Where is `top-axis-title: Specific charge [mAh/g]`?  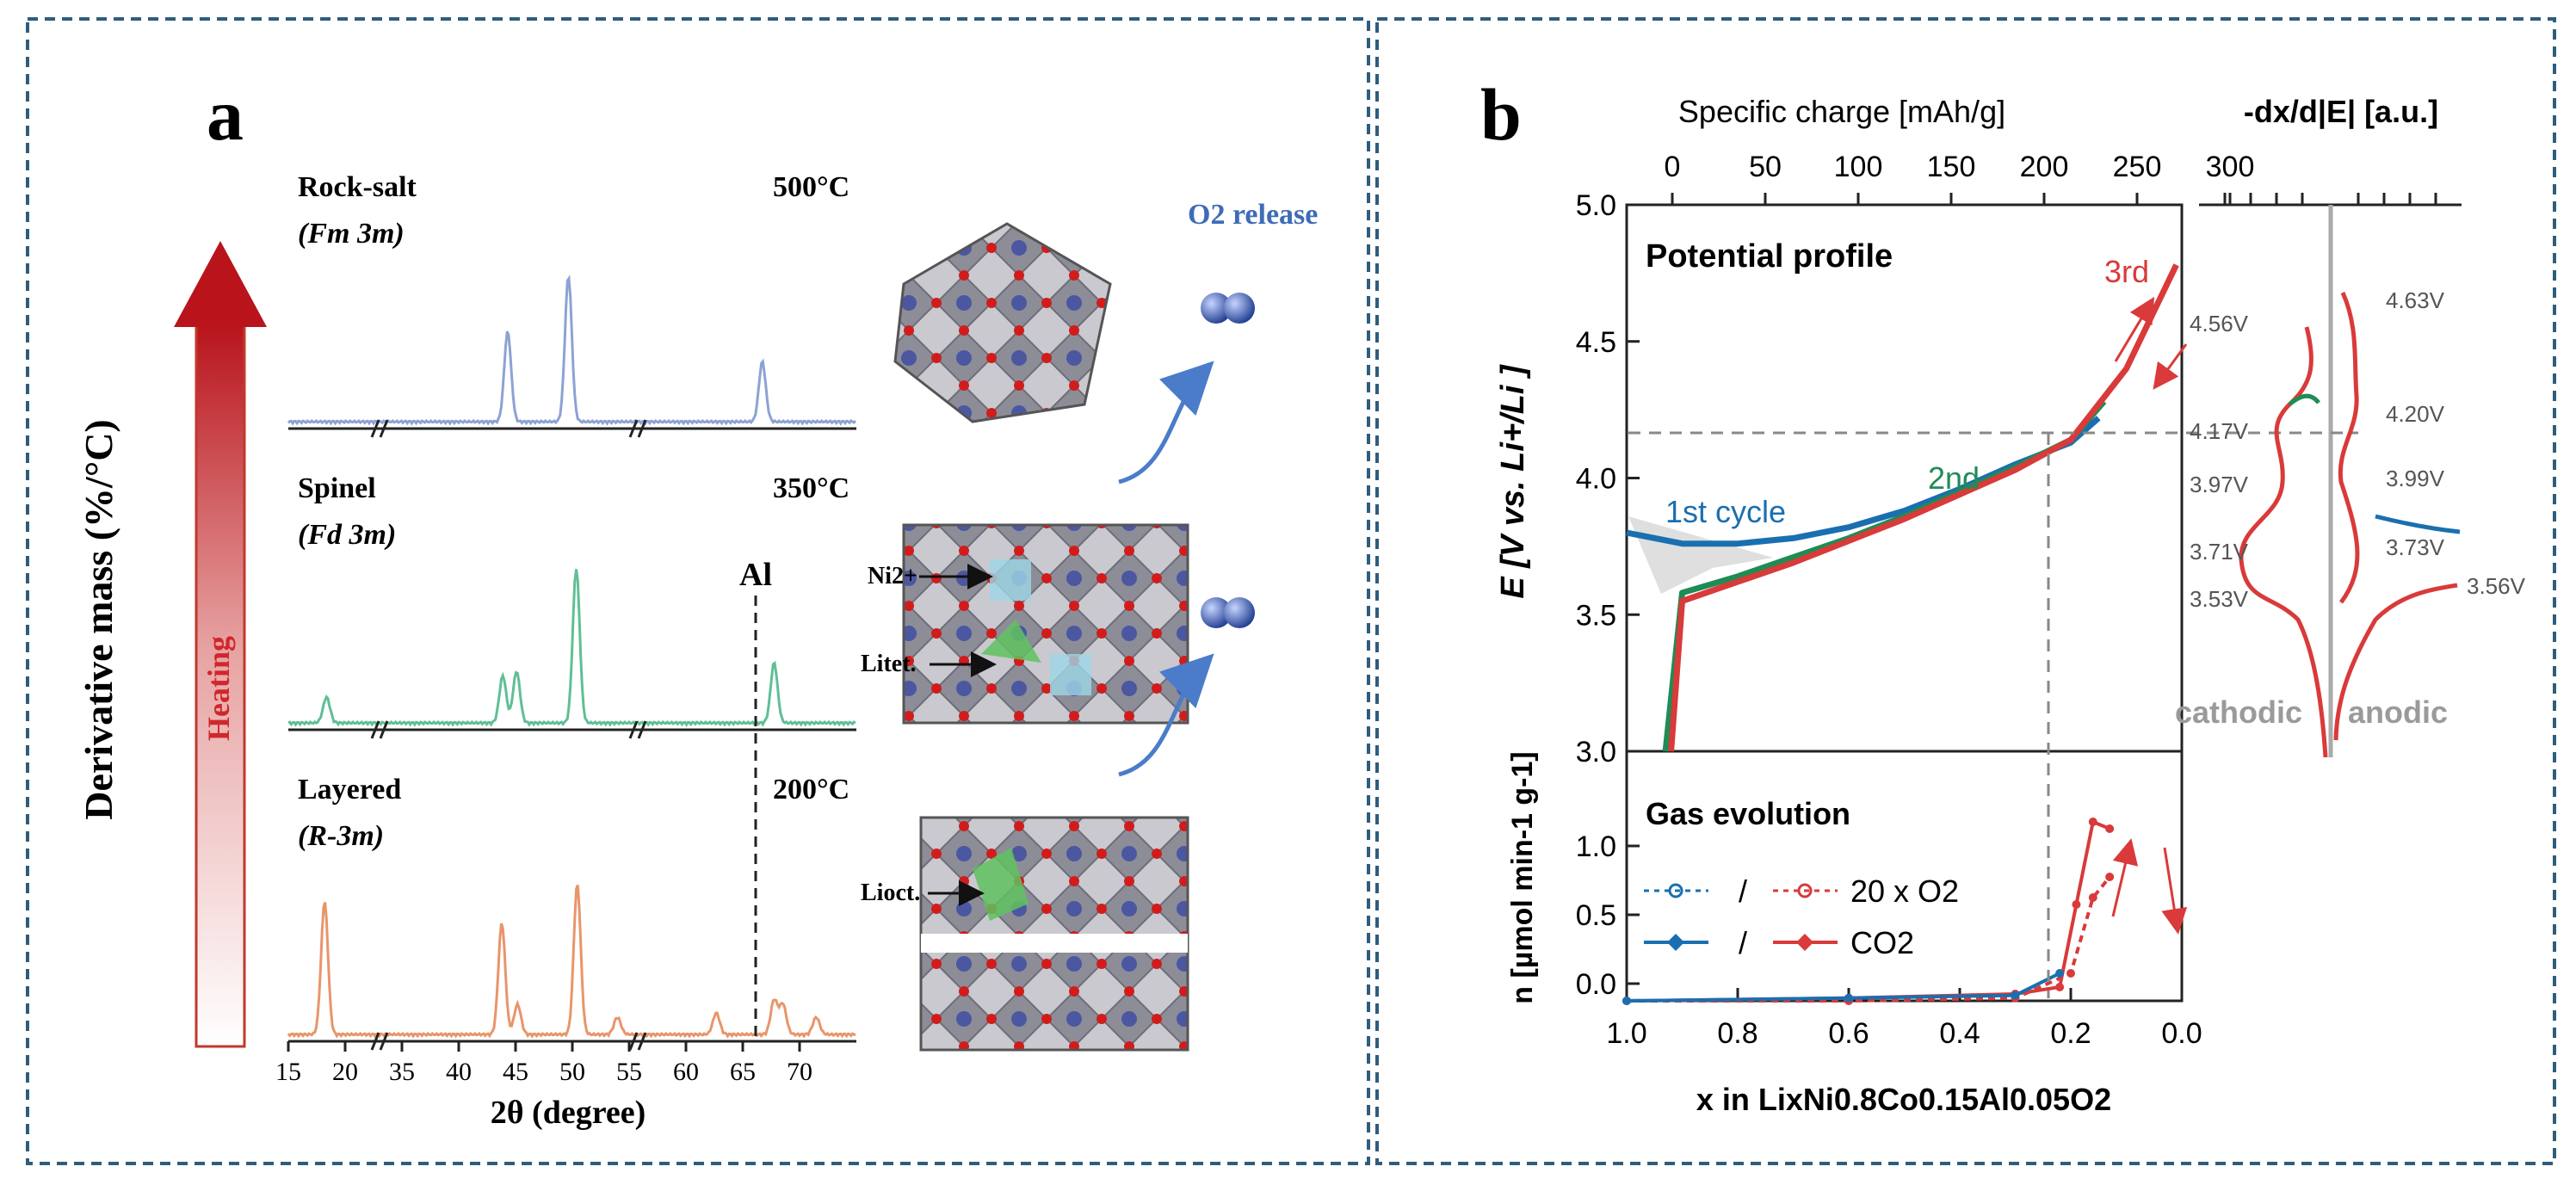
top-axis-title: Specific charge [mAh/g] is located at coordinates (1841, 112).